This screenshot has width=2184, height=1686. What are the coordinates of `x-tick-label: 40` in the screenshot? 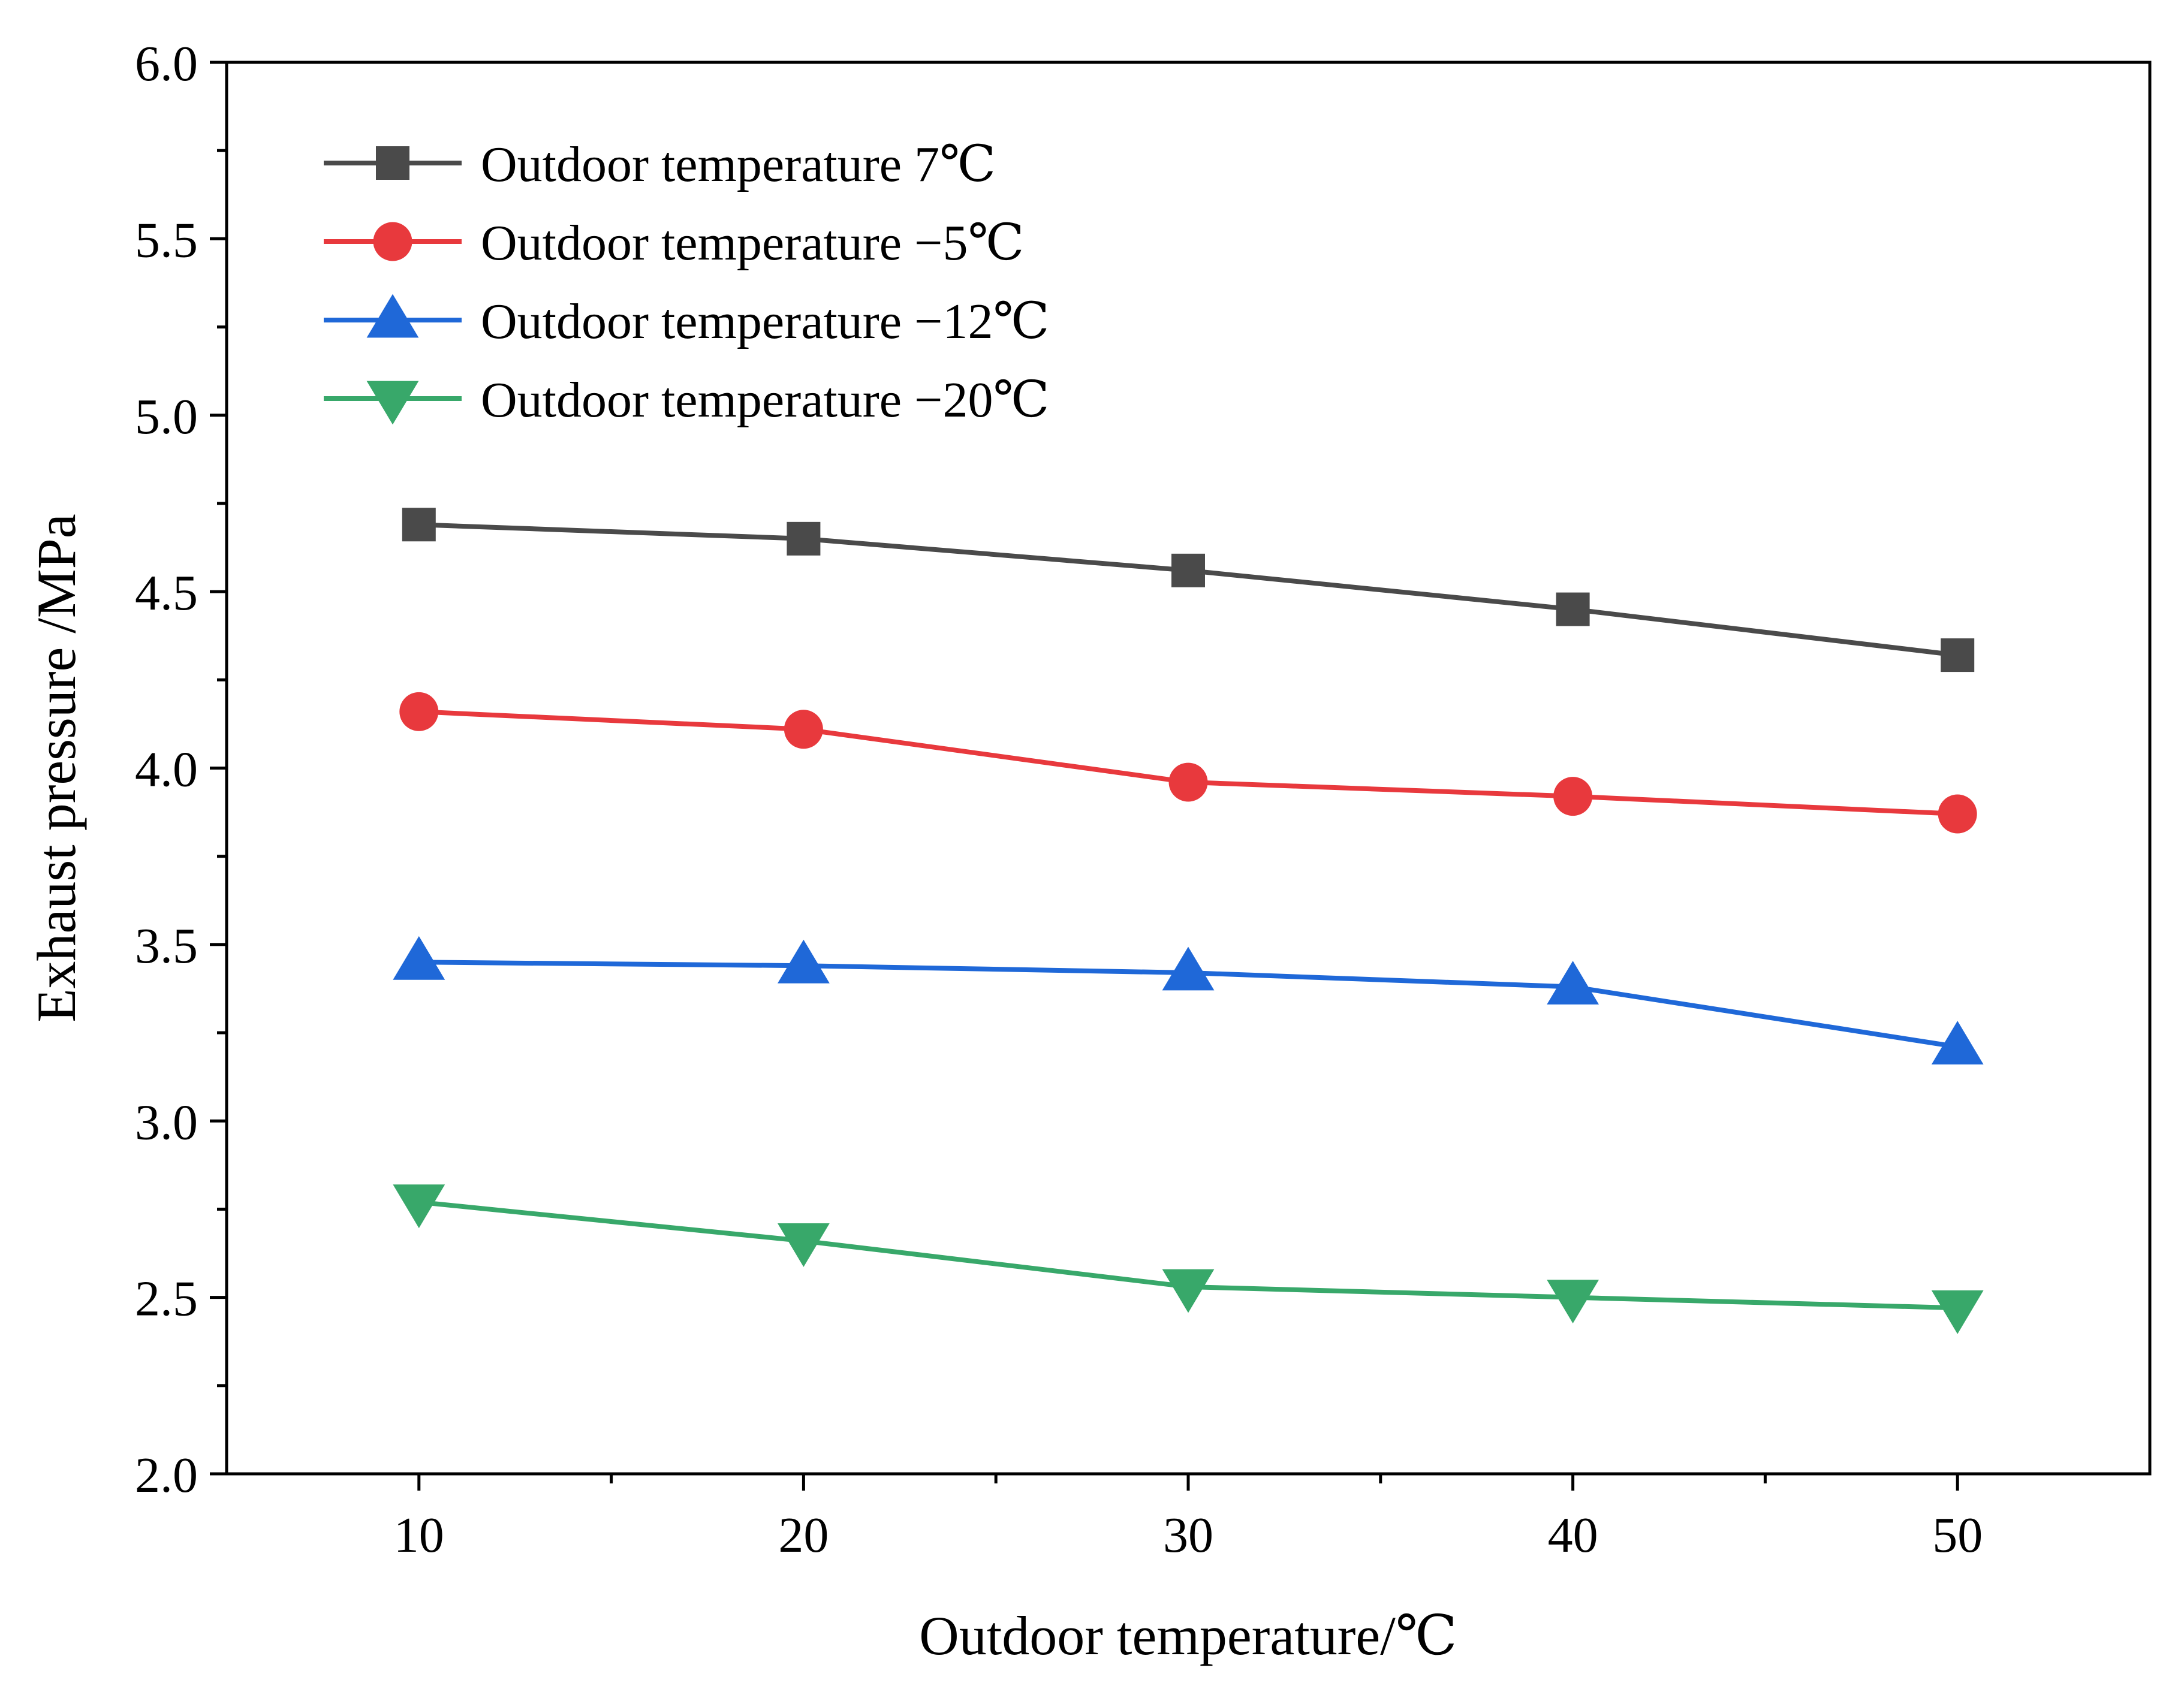 It's located at (1573, 1535).